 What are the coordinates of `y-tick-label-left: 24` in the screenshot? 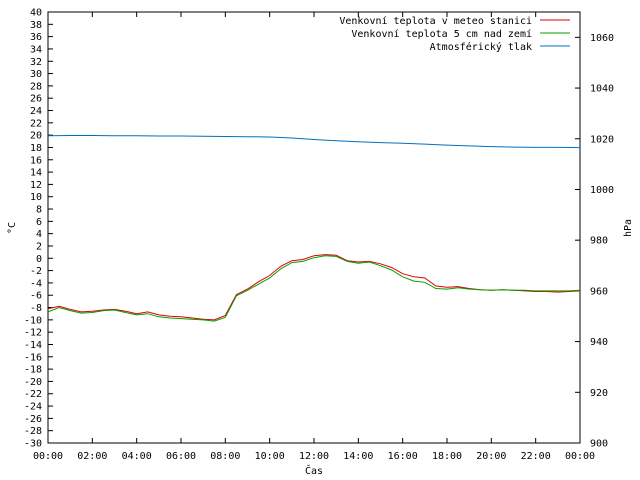 It's located at (36, 111).